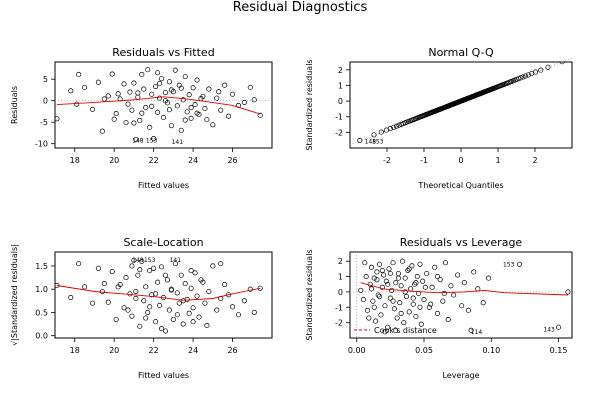 This screenshot has width=600, height=400. I want to click on x-tick-label: 18, so click(75, 350).